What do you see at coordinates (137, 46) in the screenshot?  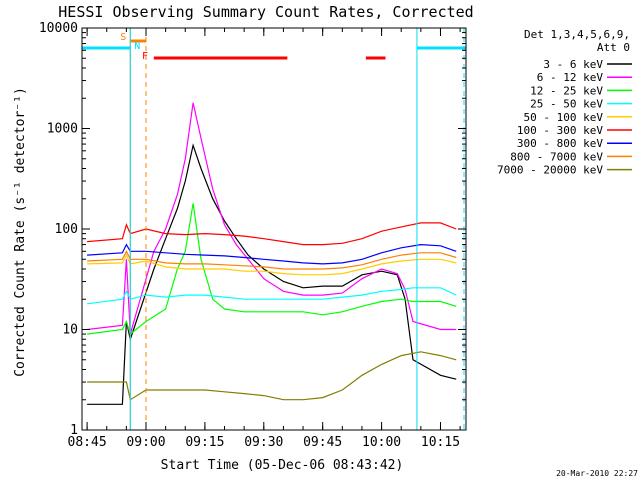 I see `flag-label: N` at bounding box center [137, 46].